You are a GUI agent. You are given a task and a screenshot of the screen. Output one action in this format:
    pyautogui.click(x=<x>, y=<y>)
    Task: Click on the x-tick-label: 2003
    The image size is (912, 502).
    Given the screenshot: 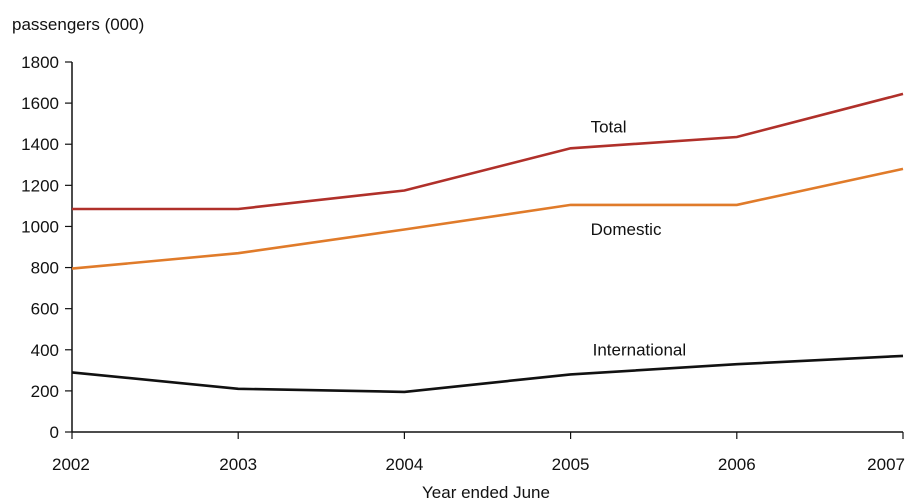 What is the action you would take?
    pyautogui.click(x=238, y=464)
    